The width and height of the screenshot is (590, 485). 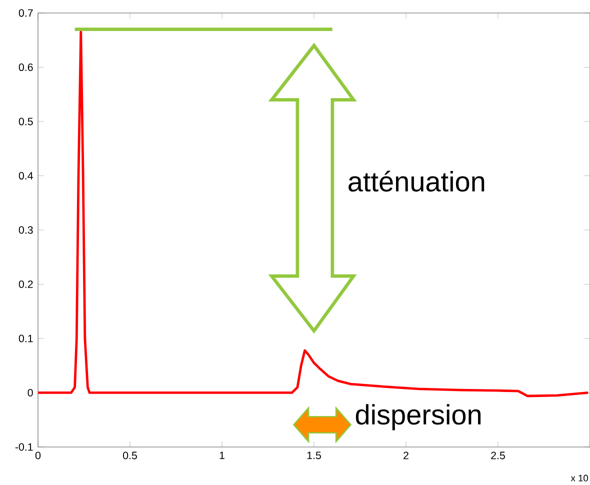 I want to click on x-tick-label: 1, so click(x=222, y=456).